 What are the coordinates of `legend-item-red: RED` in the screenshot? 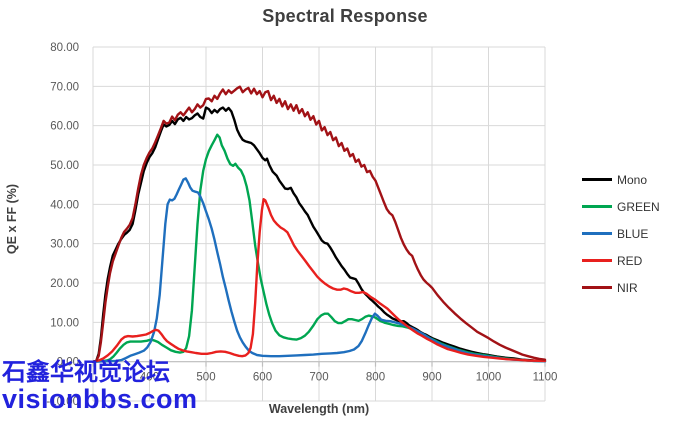 It's located at (621, 260).